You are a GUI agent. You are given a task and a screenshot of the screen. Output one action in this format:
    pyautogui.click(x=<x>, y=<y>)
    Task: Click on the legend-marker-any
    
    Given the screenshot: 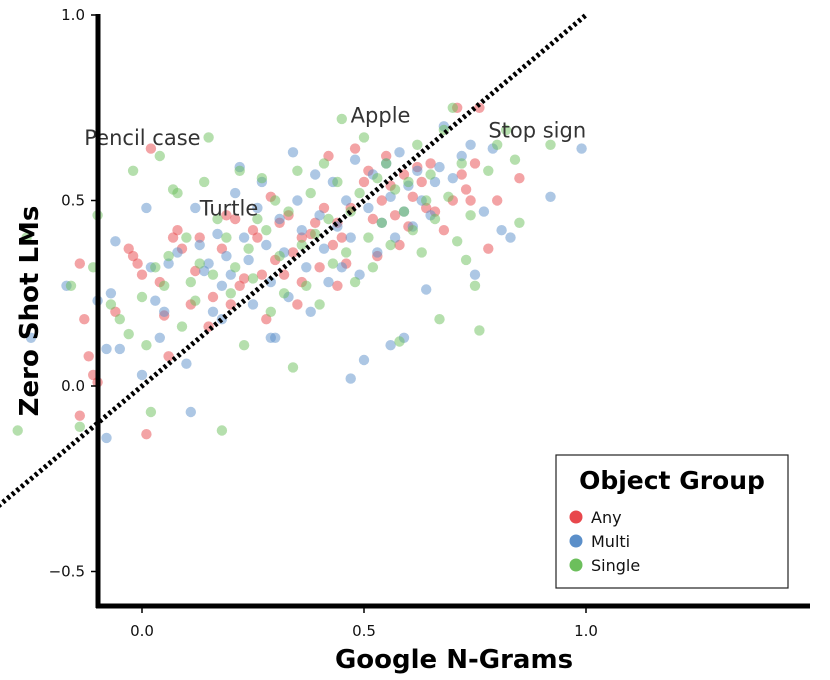 What is the action you would take?
    pyautogui.click(x=576, y=517)
    